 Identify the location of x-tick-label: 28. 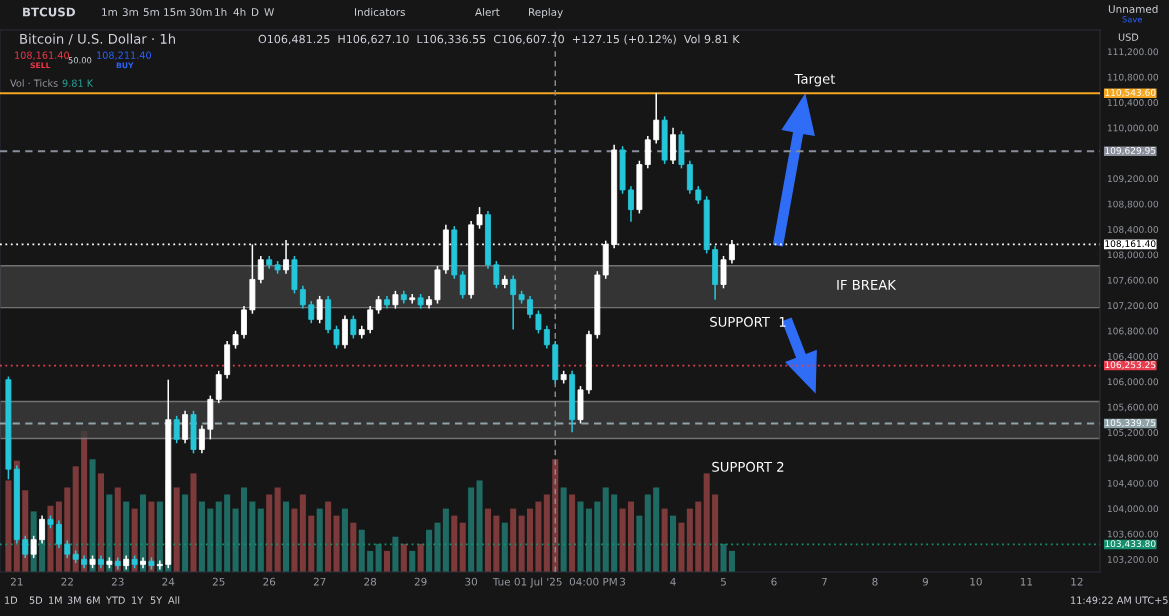
(370, 581).